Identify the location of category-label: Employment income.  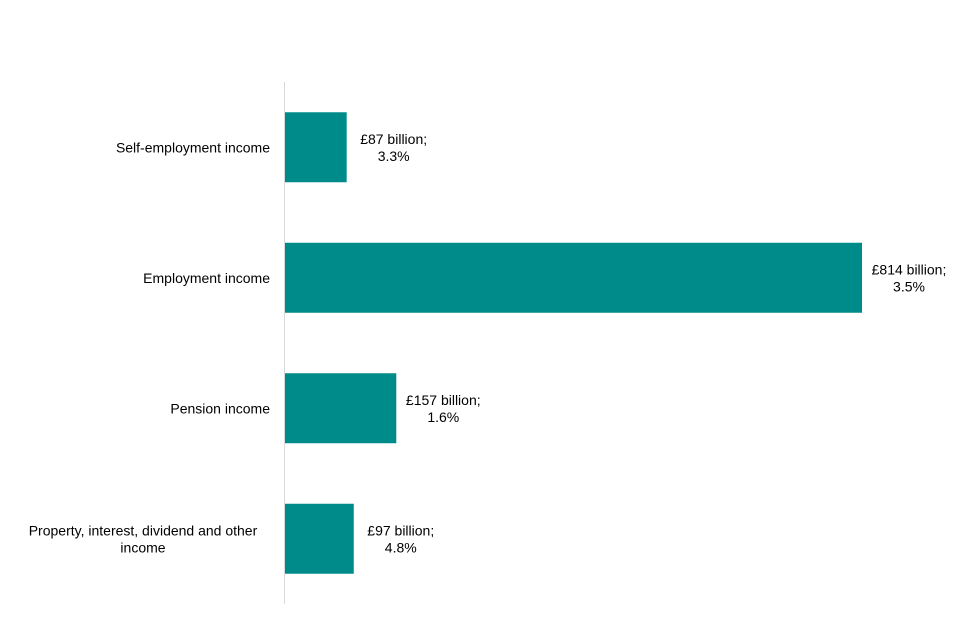
(206, 278).